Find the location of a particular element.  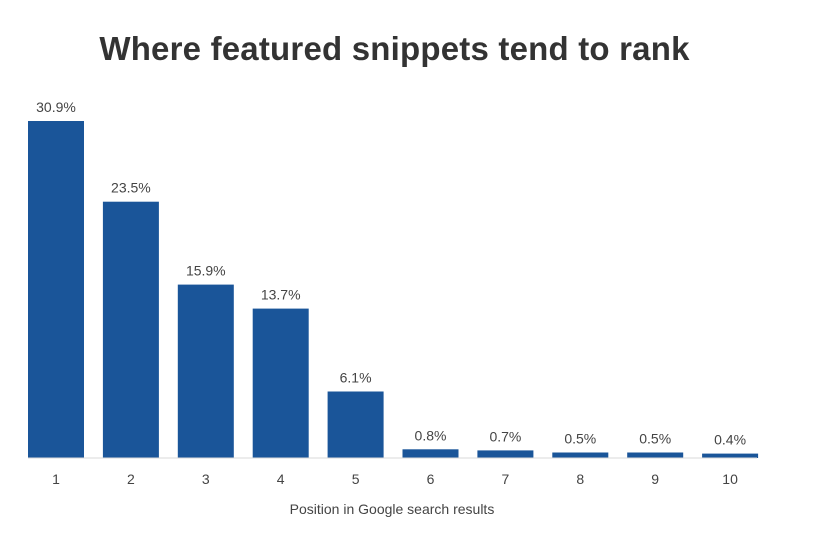

data-label-position-9: 0.5% is located at coordinates (655, 439).